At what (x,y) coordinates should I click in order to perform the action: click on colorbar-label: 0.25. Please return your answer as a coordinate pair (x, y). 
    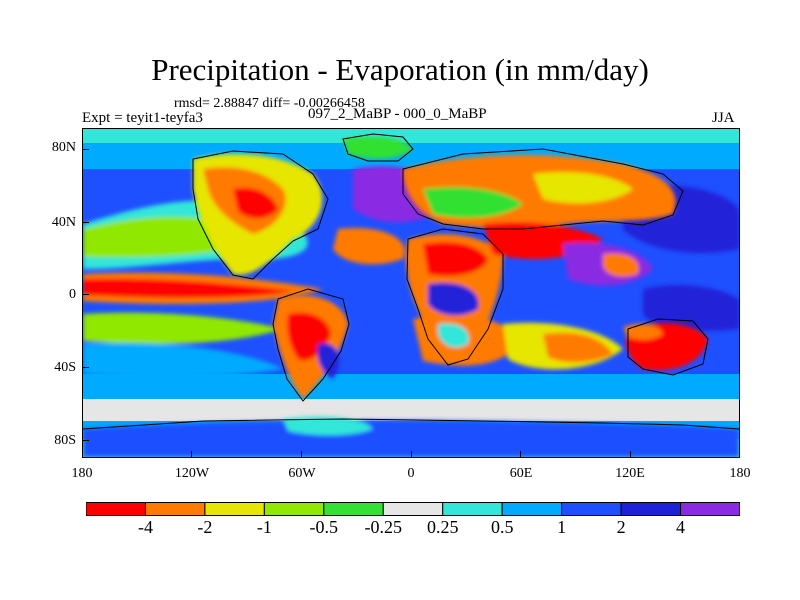
    Looking at the image, I should click on (442, 527).